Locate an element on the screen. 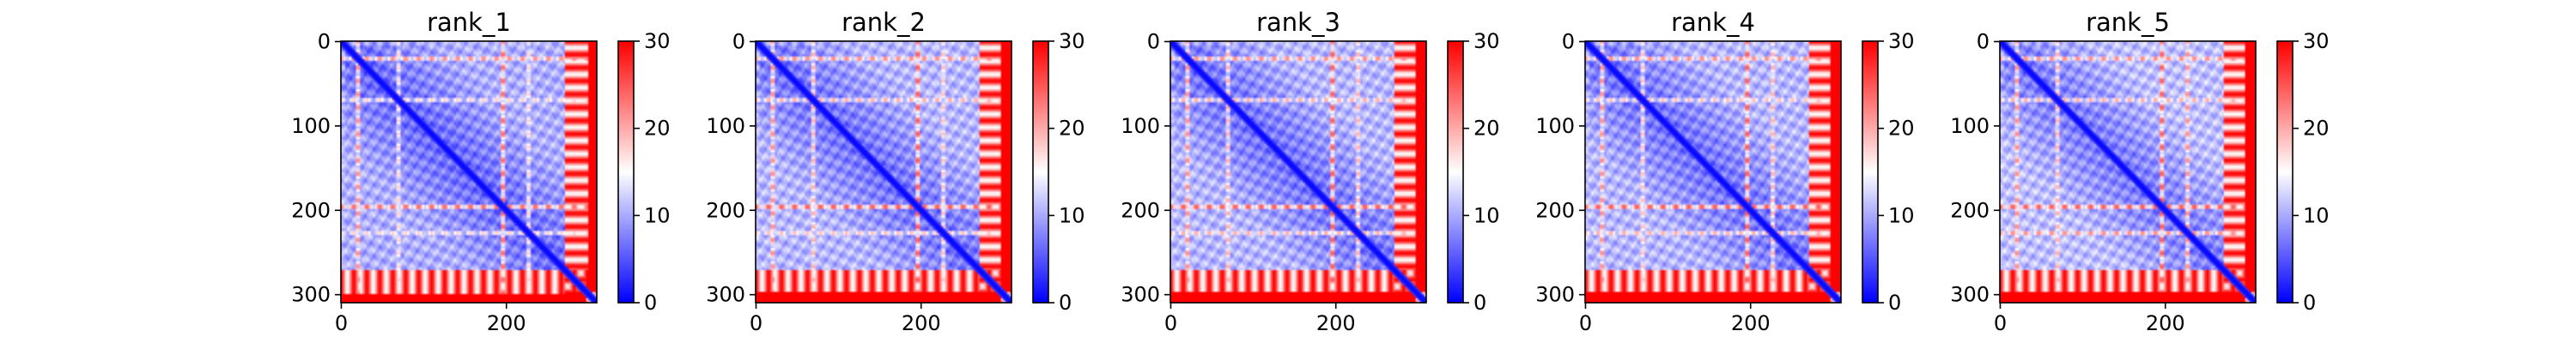  panel-title: rank_1 is located at coordinates (469, 23).